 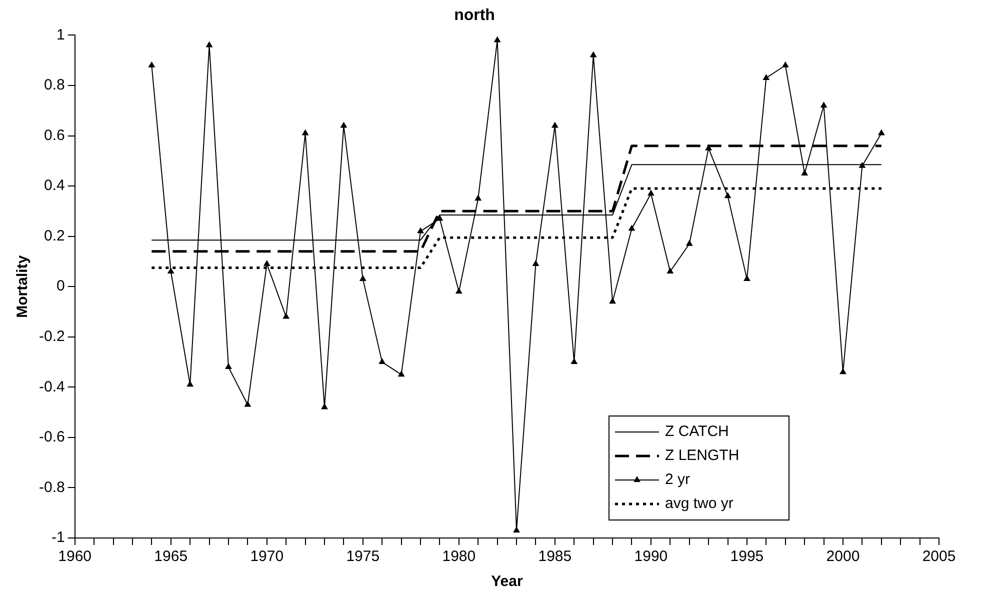 What do you see at coordinates (555, 557) in the screenshot?
I see `x-tick-label: 1985` at bounding box center [555, 557].